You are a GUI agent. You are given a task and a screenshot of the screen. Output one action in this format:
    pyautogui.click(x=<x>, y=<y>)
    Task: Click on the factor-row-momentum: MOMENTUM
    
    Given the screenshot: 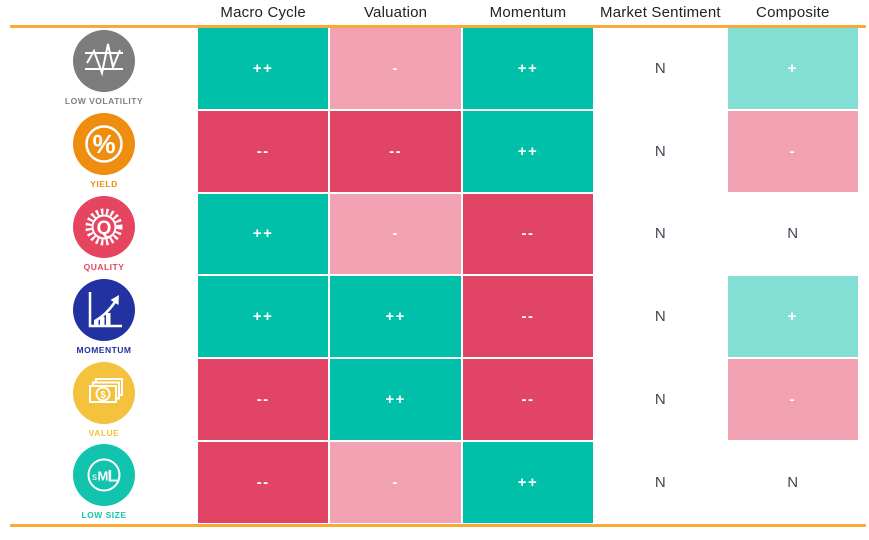 What is the action you would take?
    pyautogui.click(x=98, y=316)
    